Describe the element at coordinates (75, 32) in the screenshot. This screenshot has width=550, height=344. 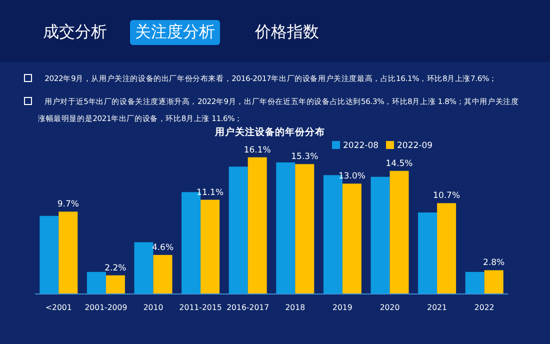
I see `text: 成交分析` at that location.